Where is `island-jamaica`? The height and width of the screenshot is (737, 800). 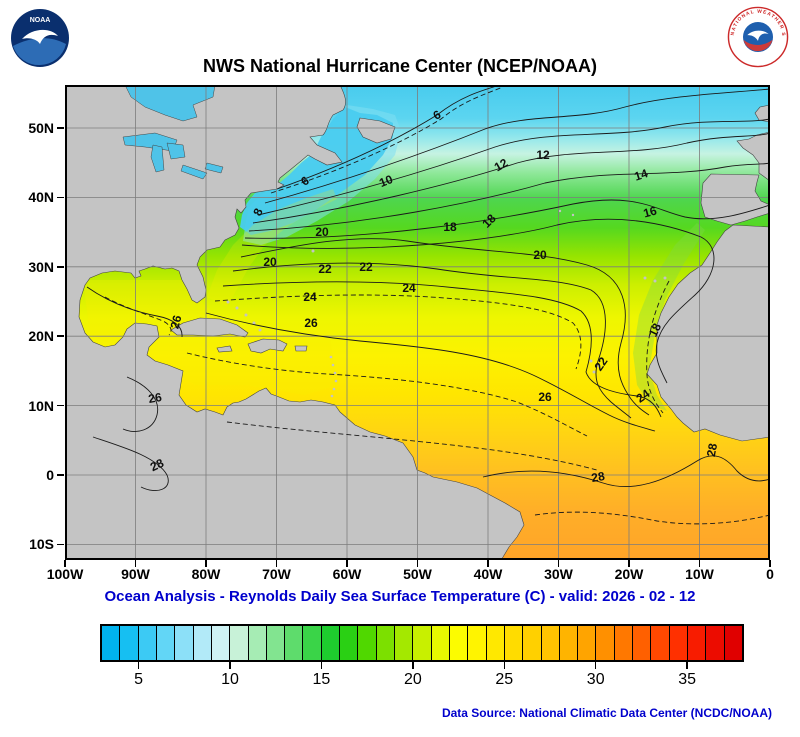
island-jamaica is located at coordinates (224, 349).